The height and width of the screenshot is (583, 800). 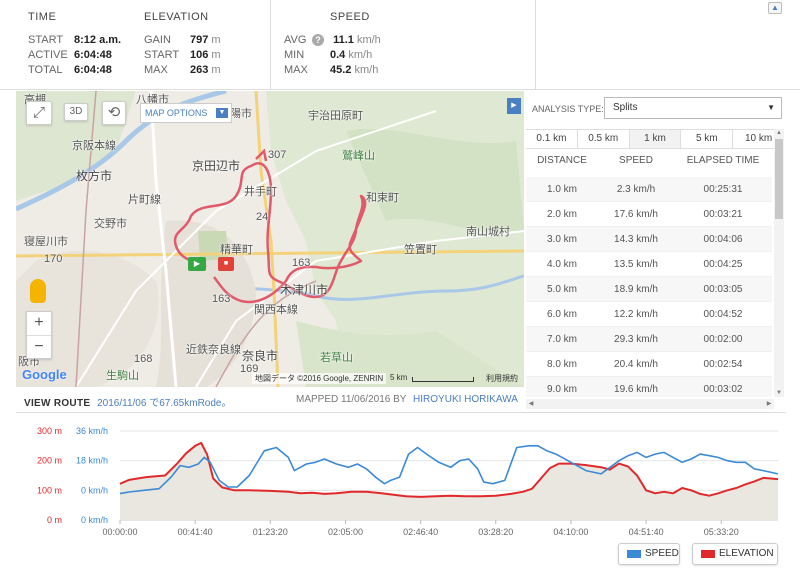 I want to click on speed-tick-label: 36 km/h, so click(x=92, y=431).